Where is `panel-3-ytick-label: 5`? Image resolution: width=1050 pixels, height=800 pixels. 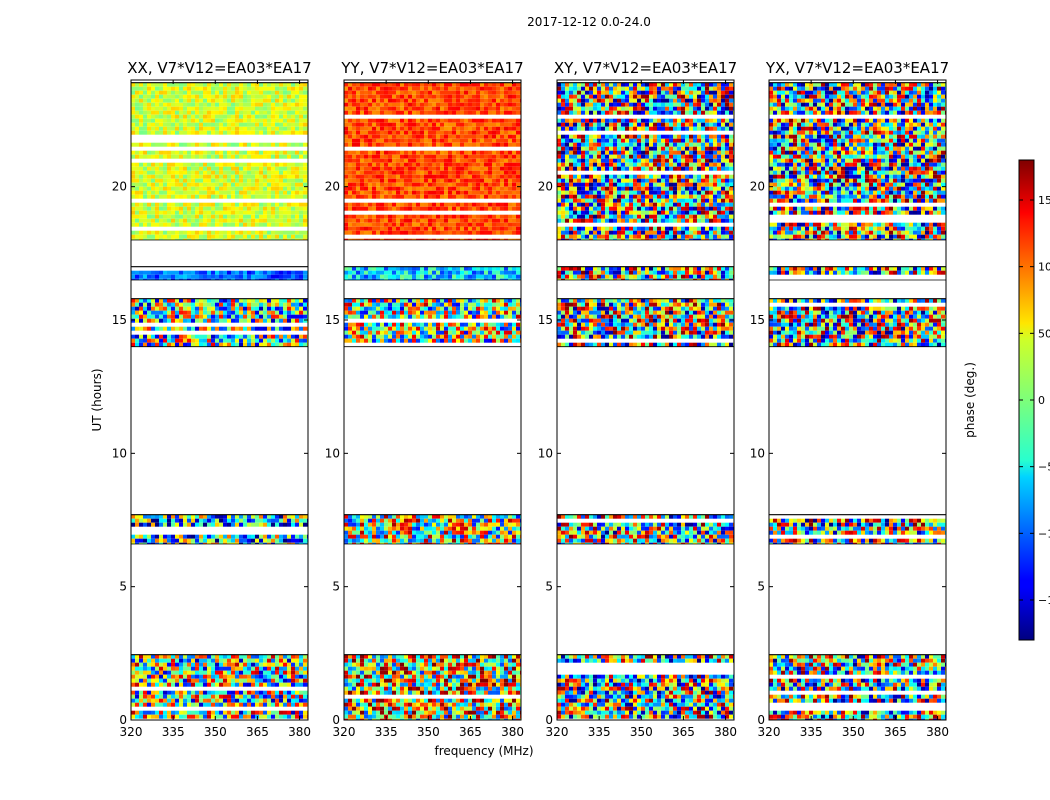
panel-3-ytick-label: 5 is located at coordinates (761, 587).